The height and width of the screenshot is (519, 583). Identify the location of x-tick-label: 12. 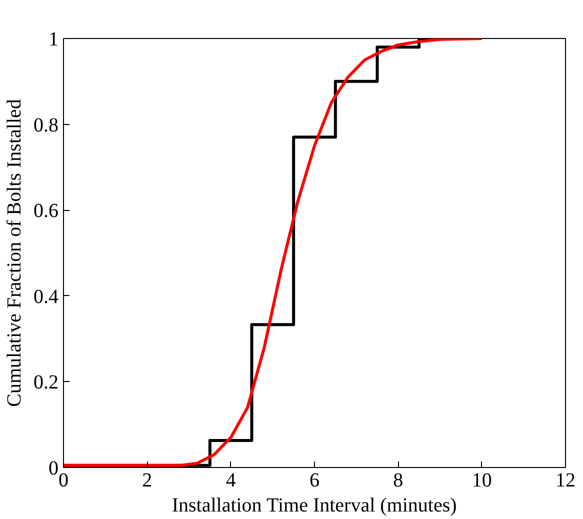
(566, 481).